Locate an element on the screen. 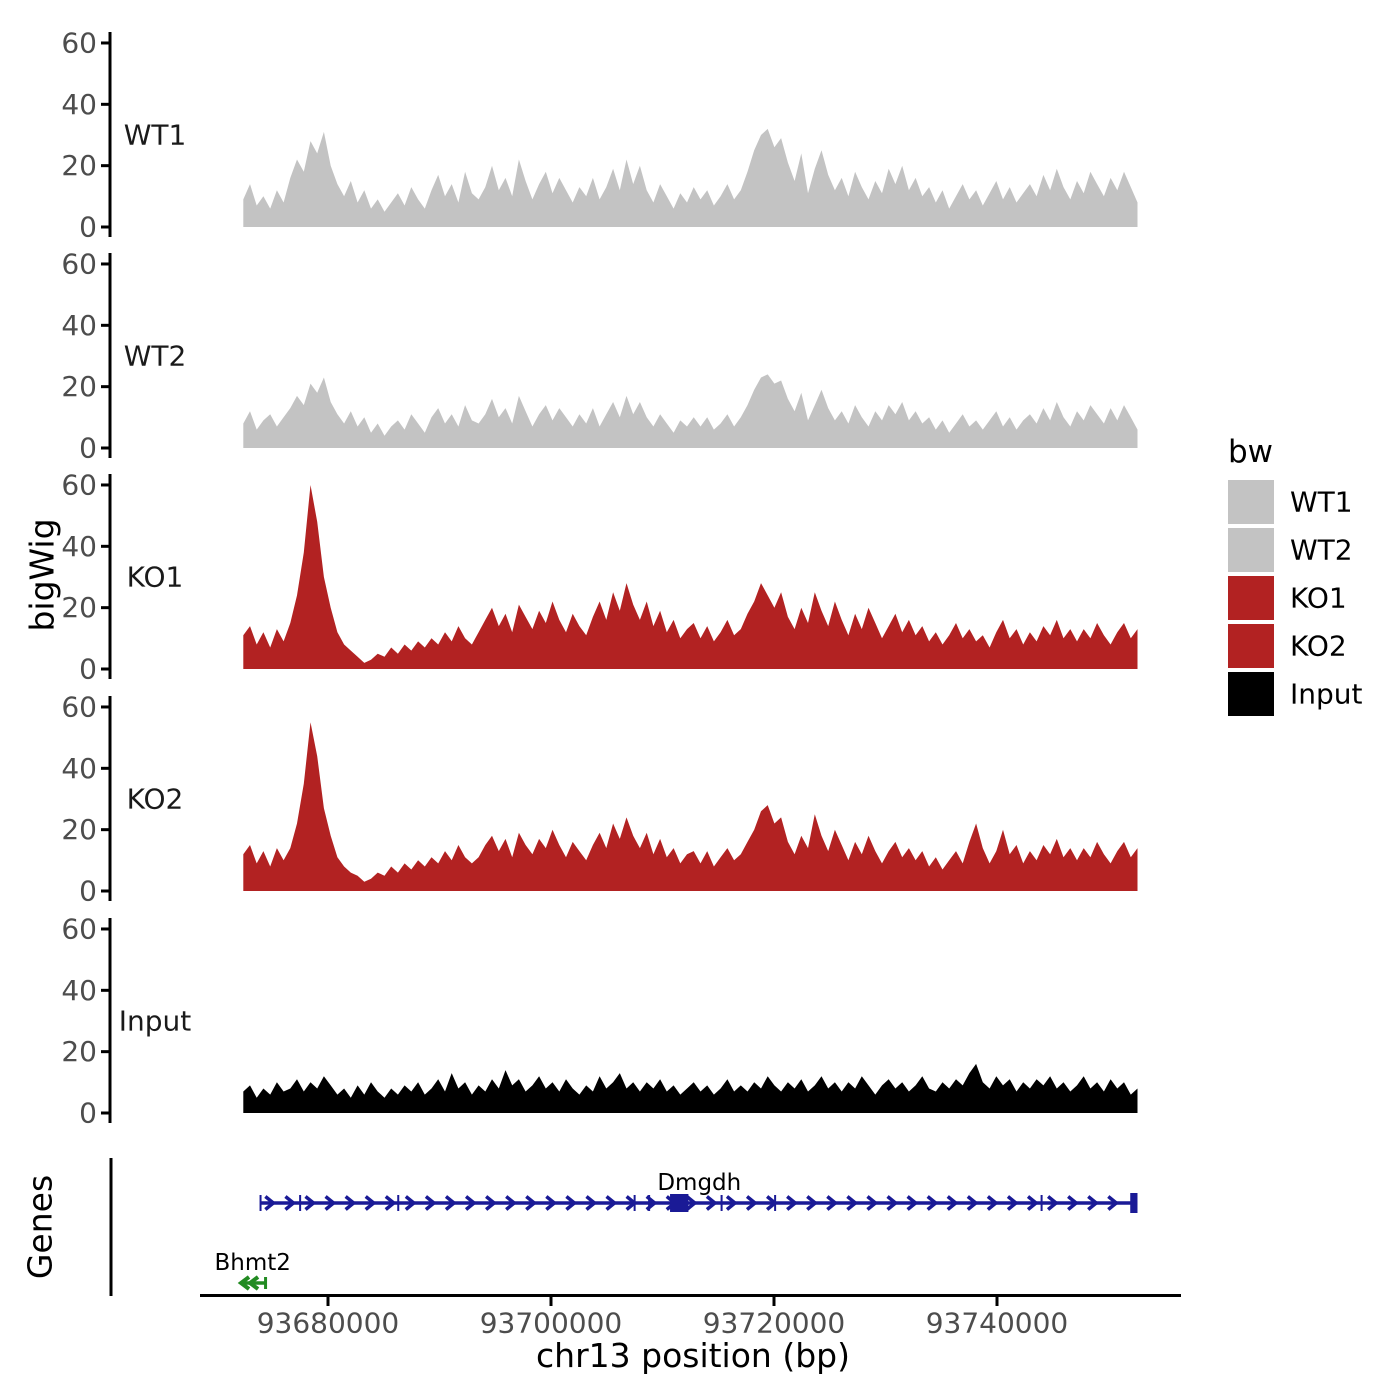 The width and height of the screenshot is (1400, 1400). y-tick-label-input: 0 is located at coordinates (88, 1113).